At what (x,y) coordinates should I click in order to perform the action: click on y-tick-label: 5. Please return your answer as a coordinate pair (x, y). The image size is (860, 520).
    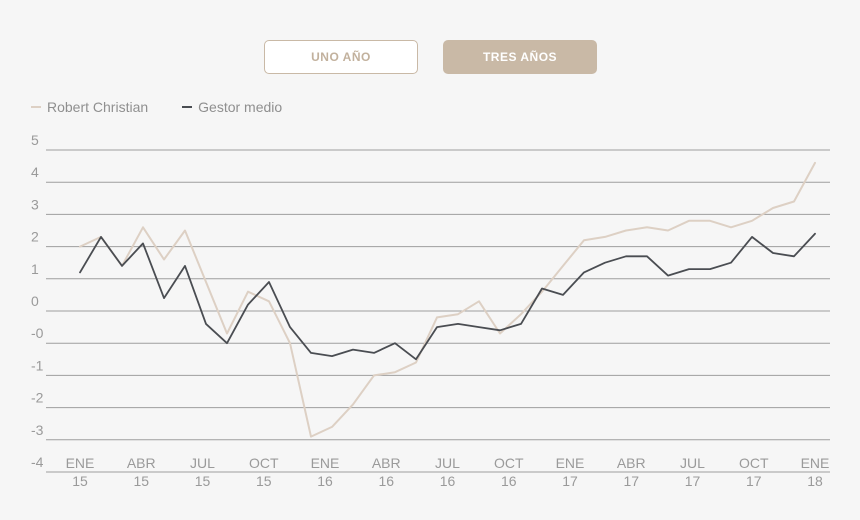
    Looking at the image, I should click on (35, 140).